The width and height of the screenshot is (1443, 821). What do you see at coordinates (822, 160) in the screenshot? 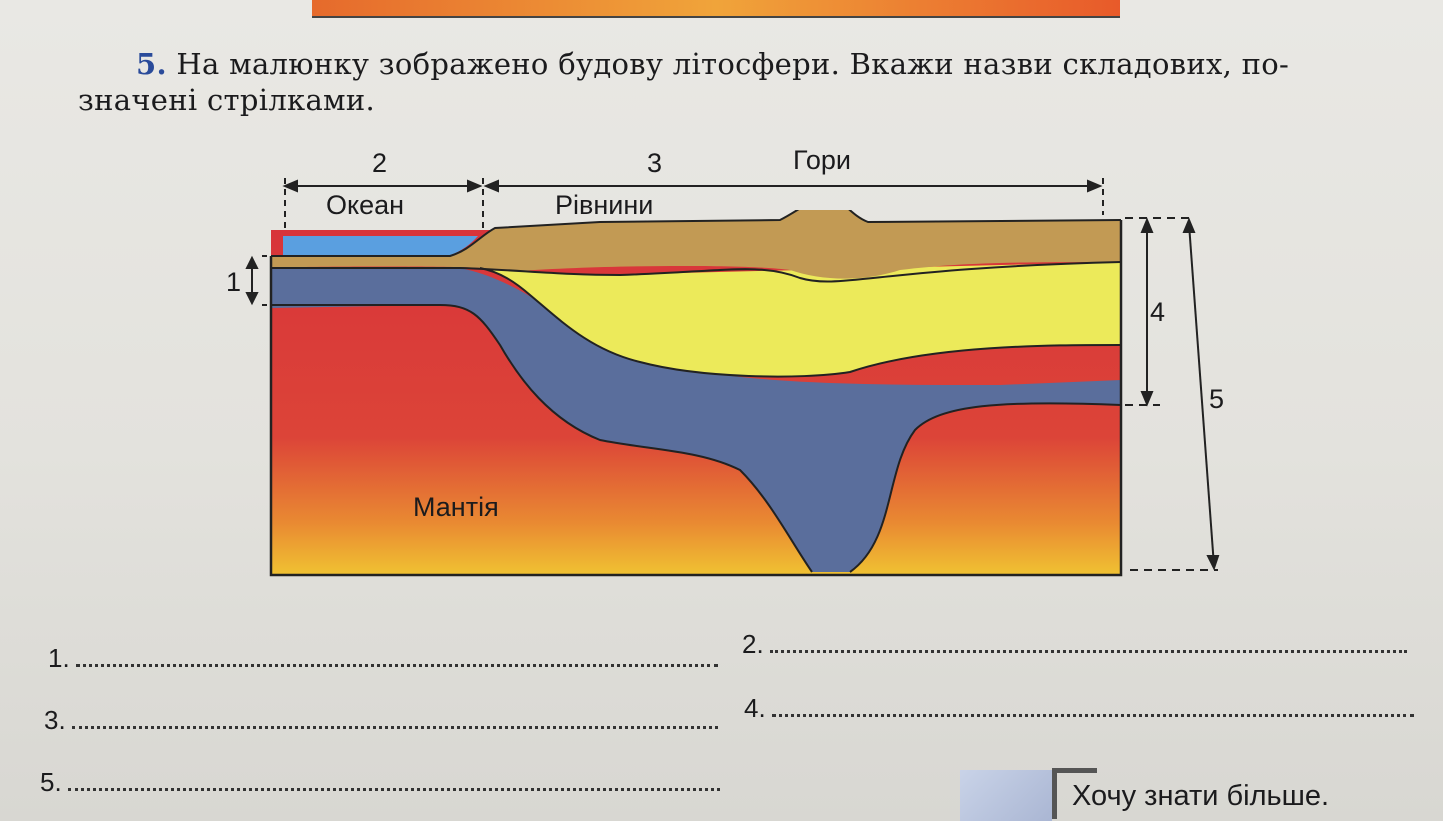
I see `label-mountains: Гори` at bounding box center [822, 160].